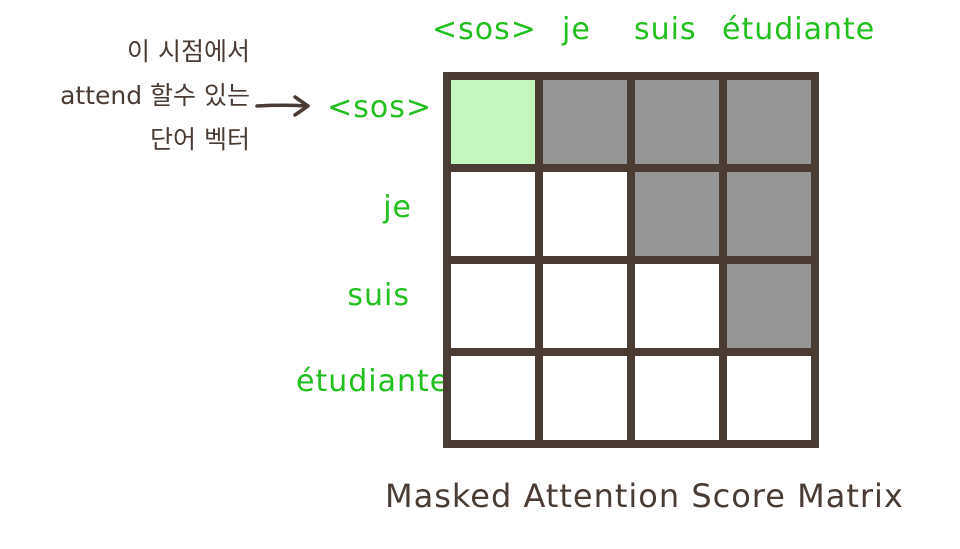 This screenshot has height=549, width=960. Describe the element at coordinates (493, 122) in the screenshot. I see `matrix-cell-current` at that location.